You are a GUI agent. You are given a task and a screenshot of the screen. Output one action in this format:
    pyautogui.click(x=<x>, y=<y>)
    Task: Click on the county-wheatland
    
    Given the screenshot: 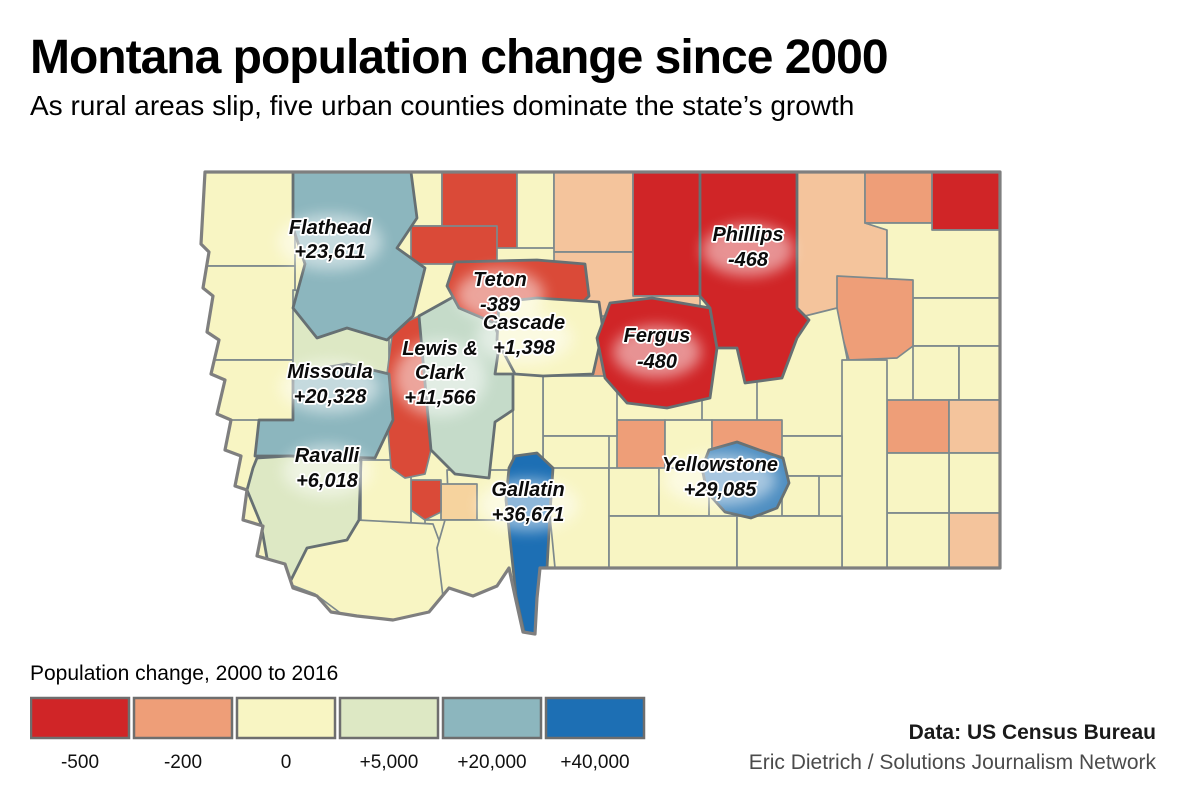 What is the action you would take?
    pyautogui.click(x=641, y=445)
    